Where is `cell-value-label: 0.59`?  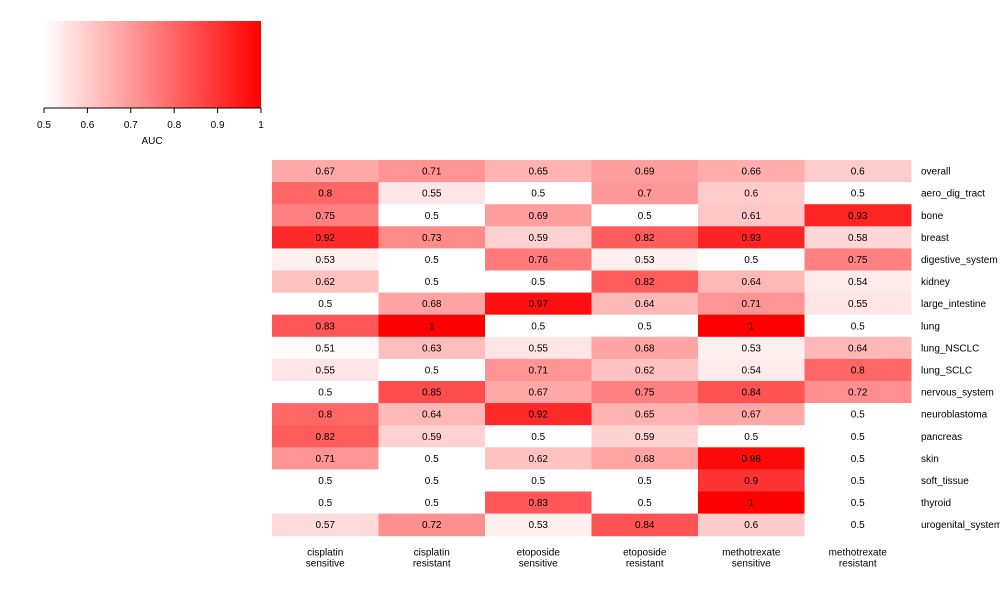 cell-value-label: 0.59 is located at coordinates (539, 238).